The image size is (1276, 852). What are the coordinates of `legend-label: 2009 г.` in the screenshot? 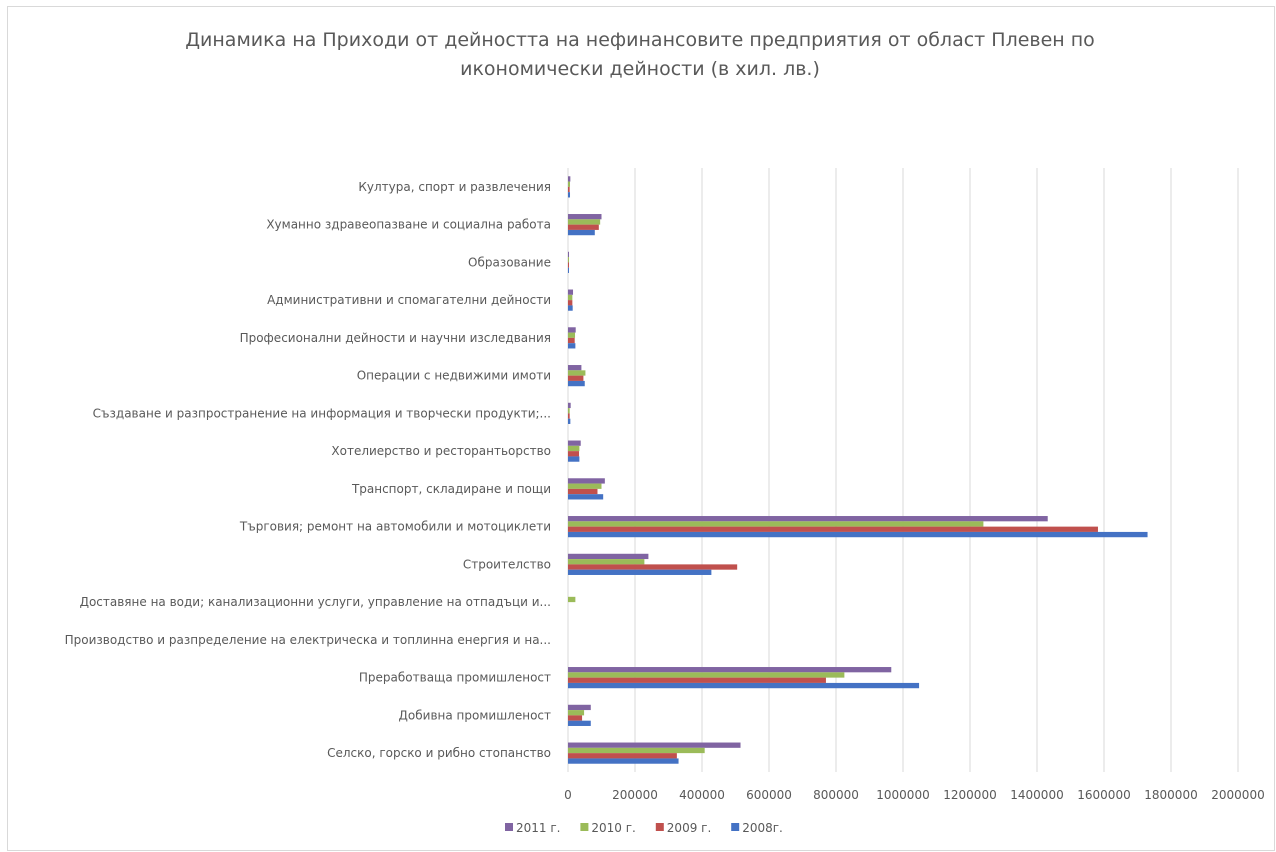 It's located at (689, 828).